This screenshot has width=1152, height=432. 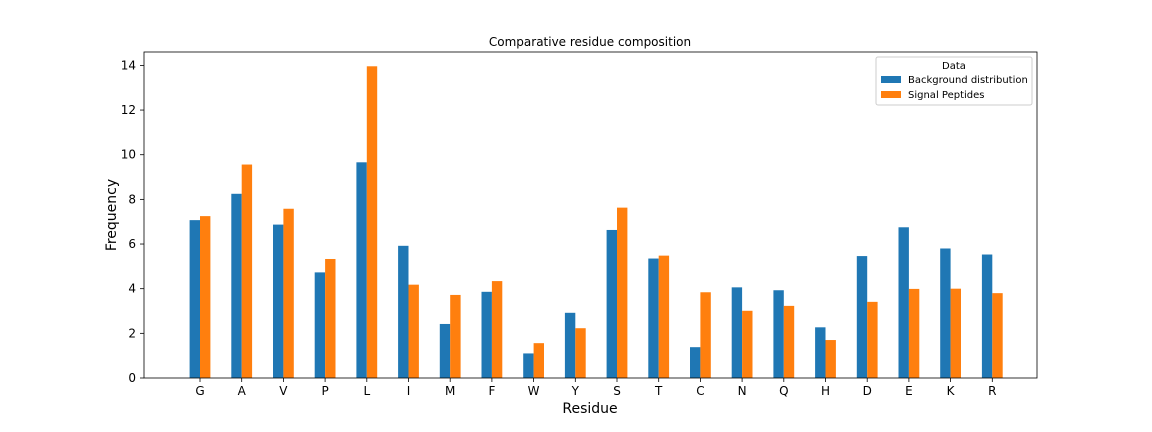 What do you see at coordinates (247, 271) in the screenshot?
I see `bar-signal-A` at bounding box center [247, 271].